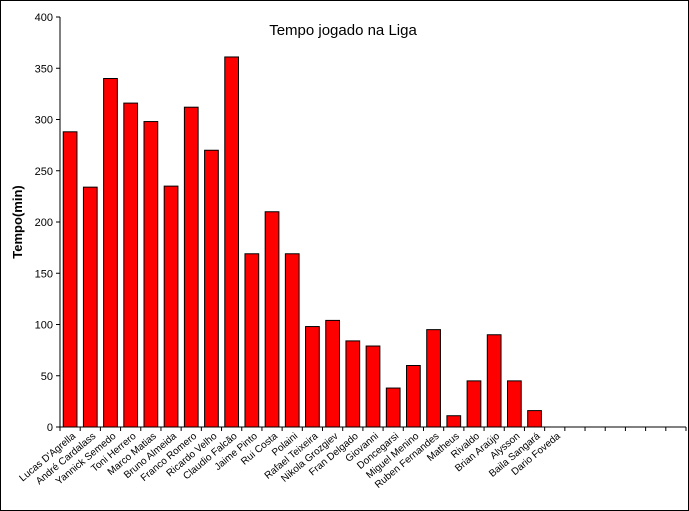 This screenshot has height=511, width=689. Describe the element at coordinates (343, 30) in the screenshot. I see `chart-title: Tempo jogado na Liga` at that location.